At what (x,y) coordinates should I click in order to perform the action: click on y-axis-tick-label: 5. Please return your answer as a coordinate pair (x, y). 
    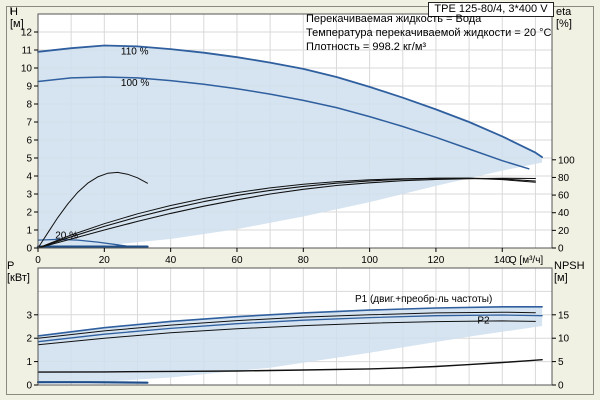
    Looking at the image, I should click on (29, 159).